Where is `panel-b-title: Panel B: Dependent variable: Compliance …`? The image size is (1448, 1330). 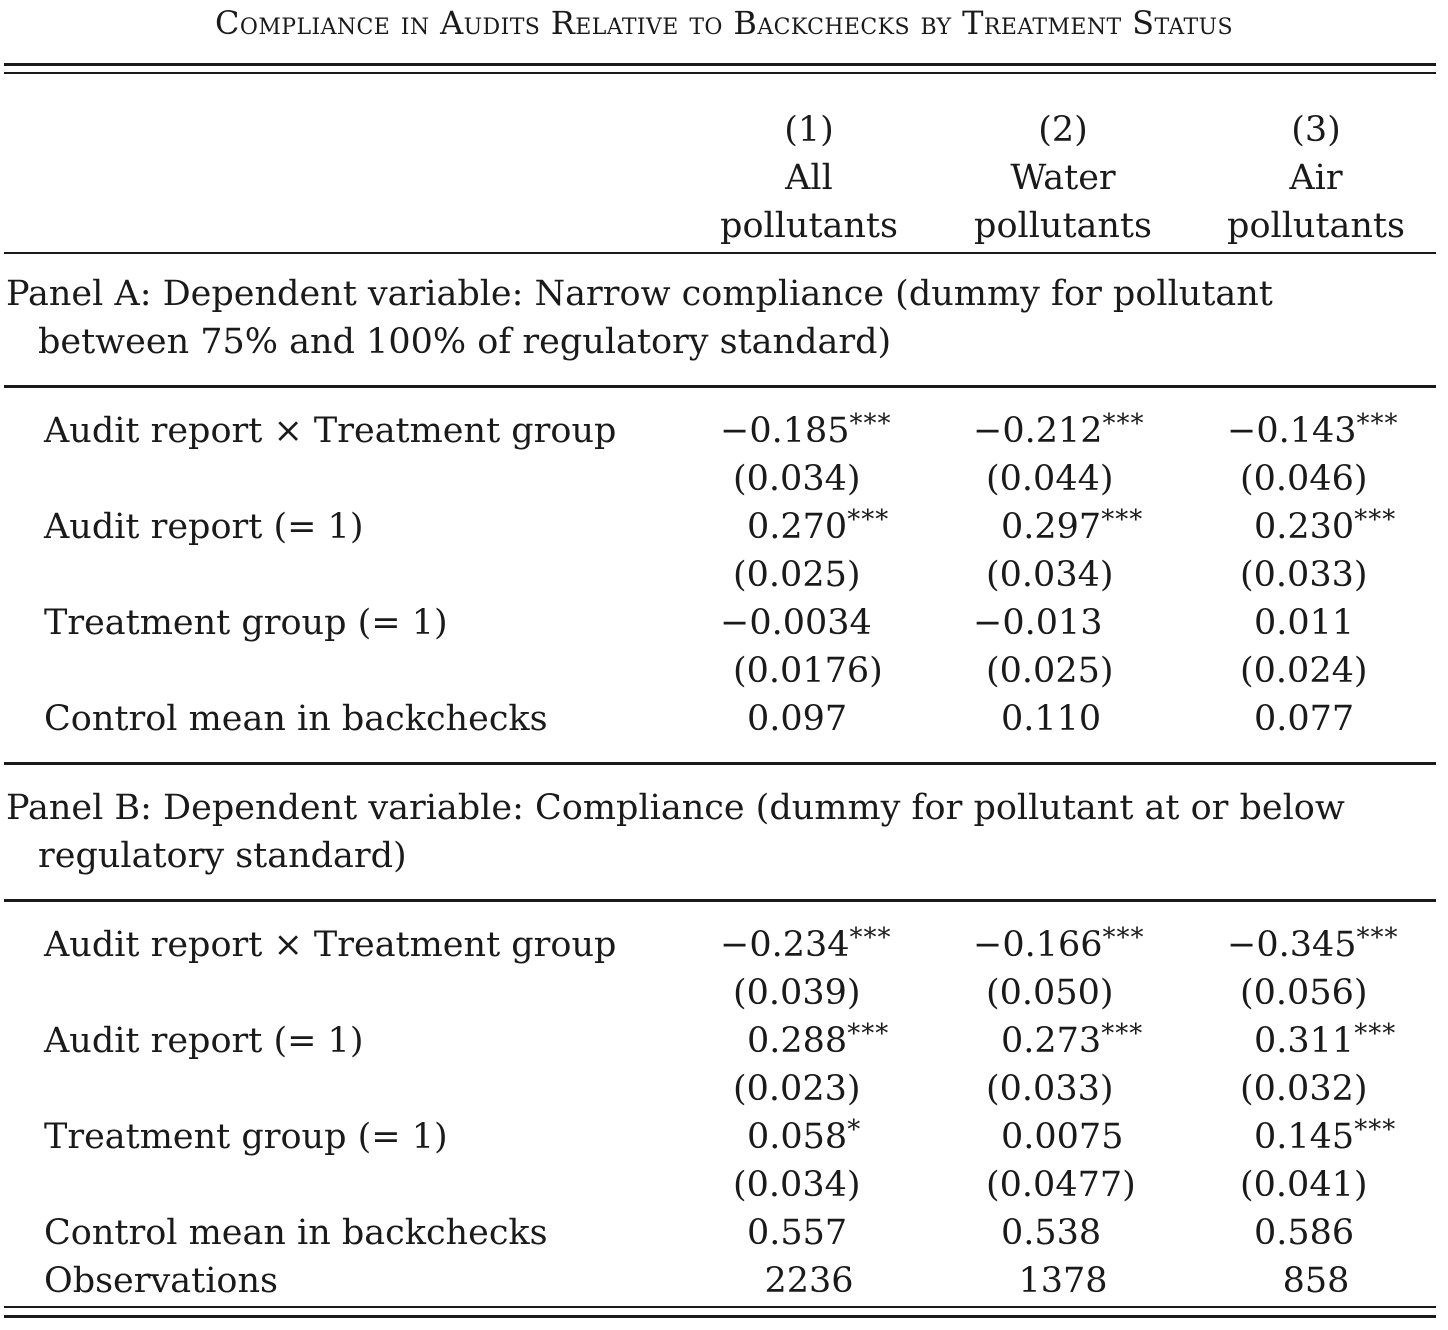 panel-b-title: Panel B: Dependent variable: Compliance … is located at coordinates (706, 832).